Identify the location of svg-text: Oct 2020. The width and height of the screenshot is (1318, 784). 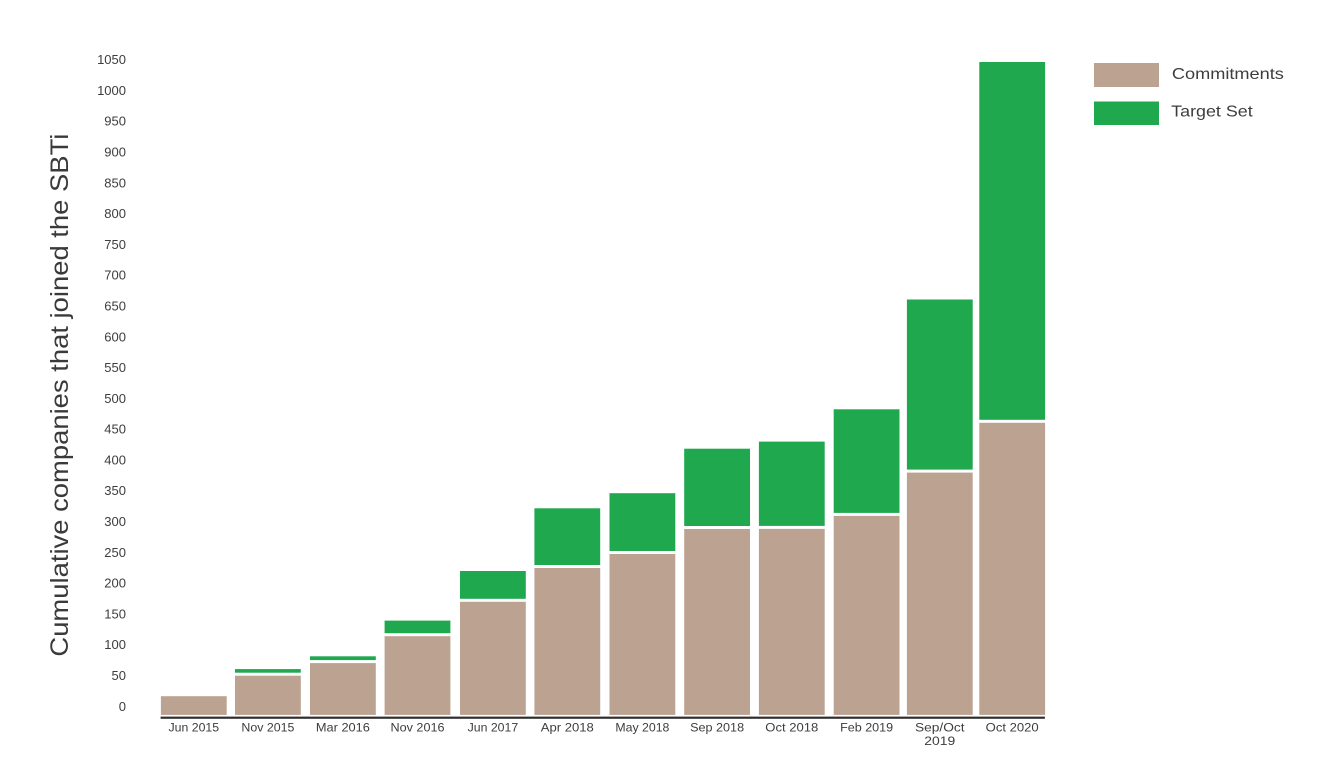
(1012, 728).